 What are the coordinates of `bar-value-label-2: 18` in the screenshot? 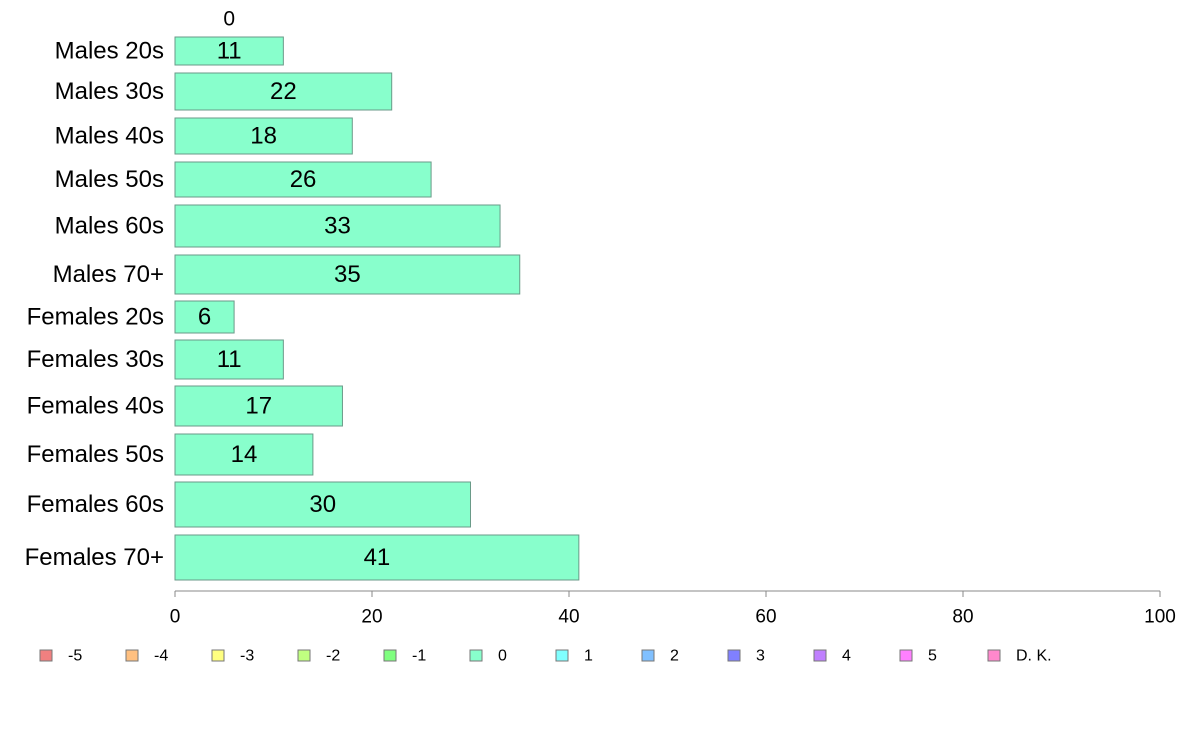 It's located at (263, 136).